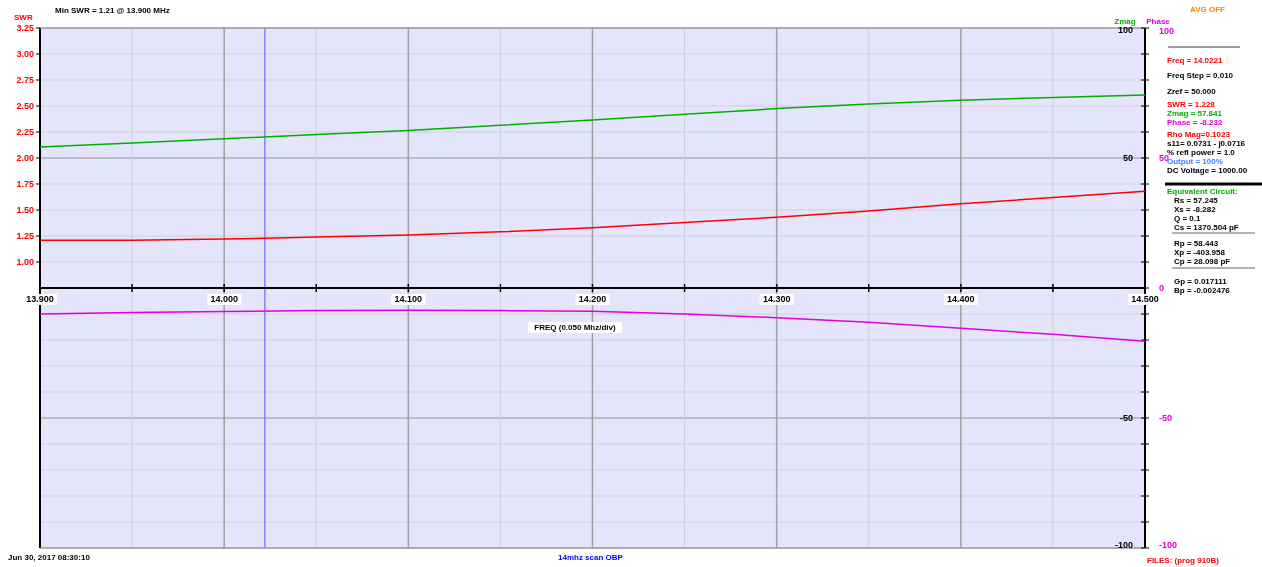 The height and width of the screenshot is (567, 1262). Describe the element at coordinates (49, 557) in the screenshot. I see `text: Jun 30, 2017 08:30:10` at that location.